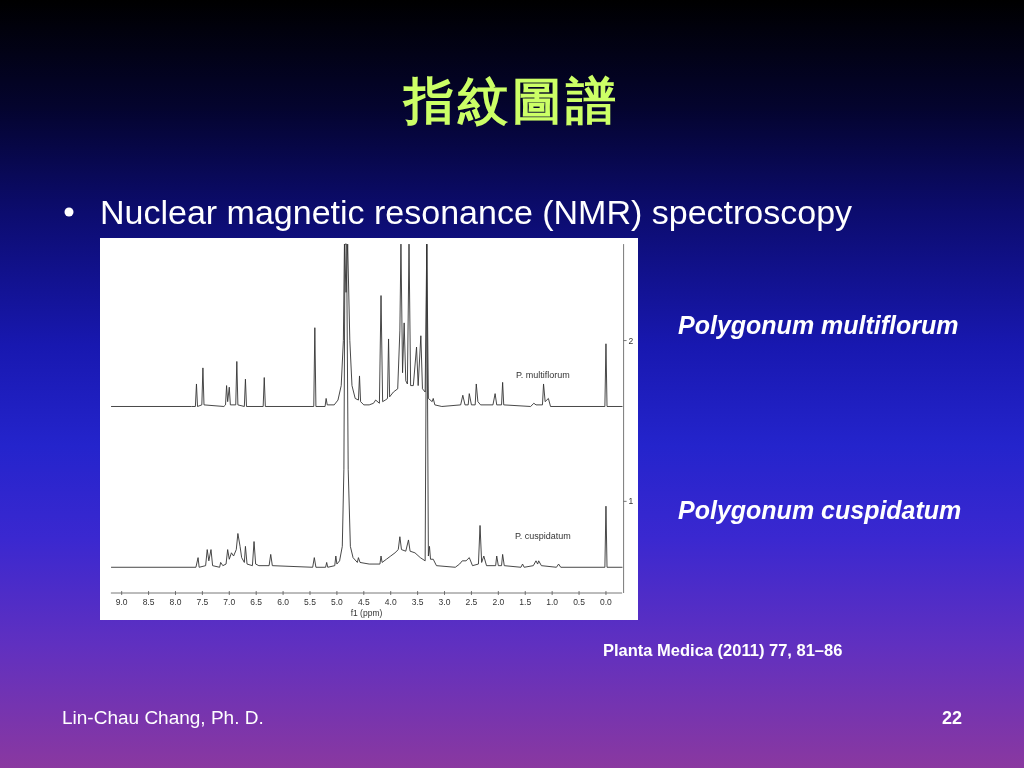 This screenshot has height=768, width=1024. What do you see at coordinates (163, 717) in the screenshot?
I see `annotation: Lin-Chau Chang, Ph. D.` at bounding box center [163, 717].